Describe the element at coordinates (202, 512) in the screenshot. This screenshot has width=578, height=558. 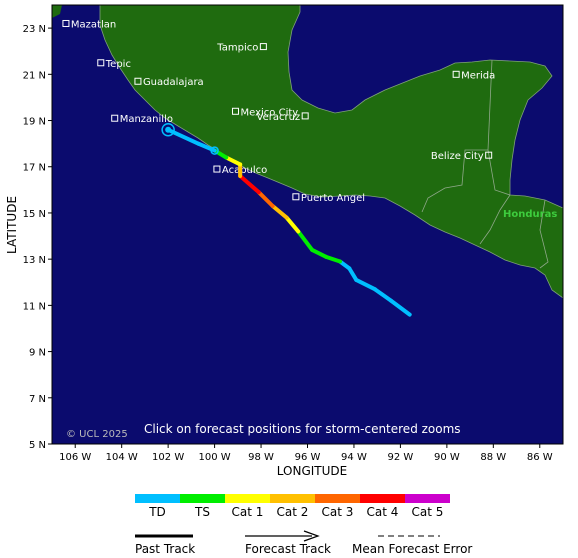
I see `legend-category-label: TS` at that location.